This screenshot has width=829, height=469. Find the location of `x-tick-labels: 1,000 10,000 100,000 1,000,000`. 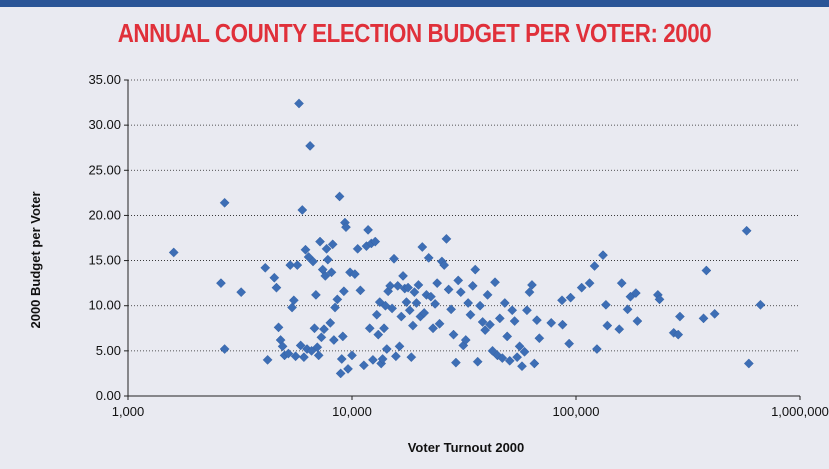

x-tick-labels: 1,000 10,000 100,000 1,000,000 is located at coordinates (470, 411).